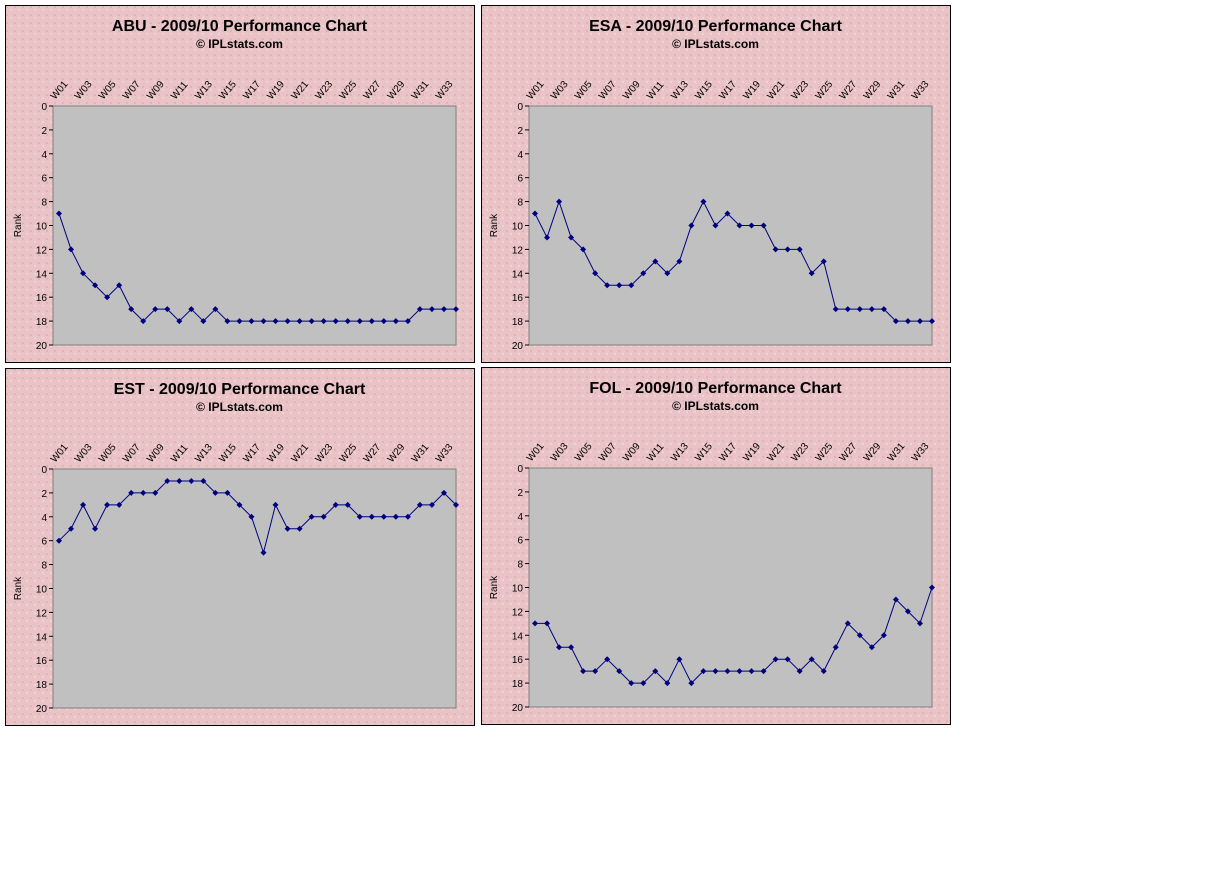  Describe the element at coordinates (733, 261) in the screenshot. I see `series-line` at that location.